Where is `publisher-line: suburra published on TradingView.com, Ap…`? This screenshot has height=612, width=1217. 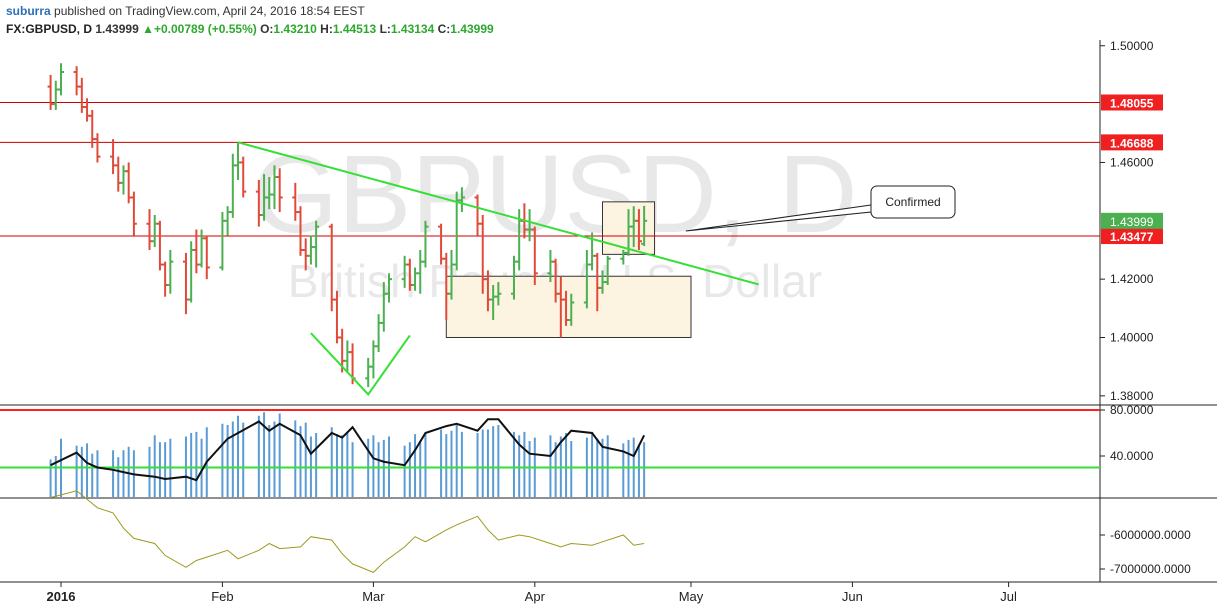
publisher-line: suburra published on TradingView.com, Ap… is located at coordinates (185, 11).